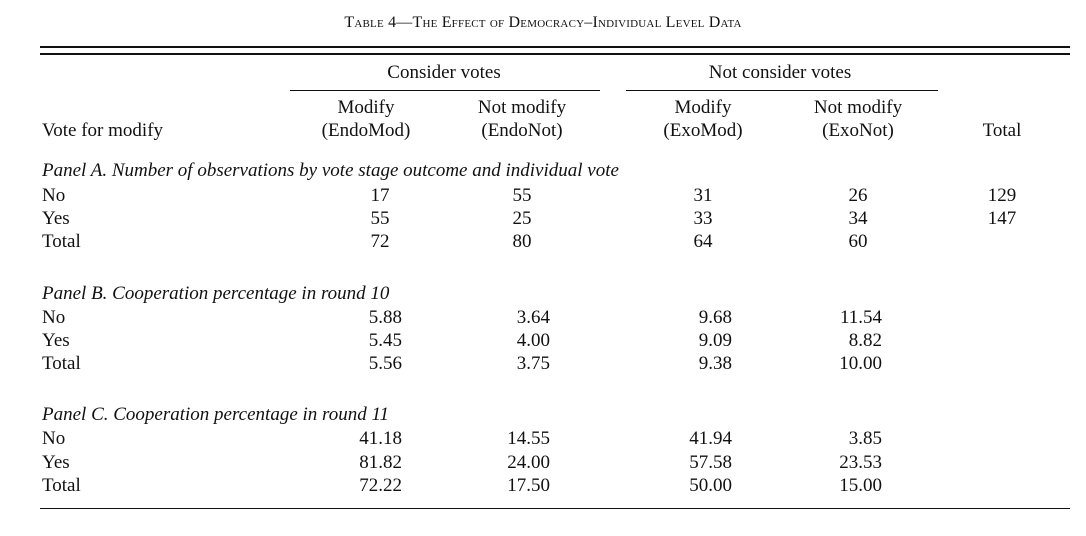 This screenshot has width=1086, height=536. I want to click on panel-a-no-exonot: 26, so click(858, 195).